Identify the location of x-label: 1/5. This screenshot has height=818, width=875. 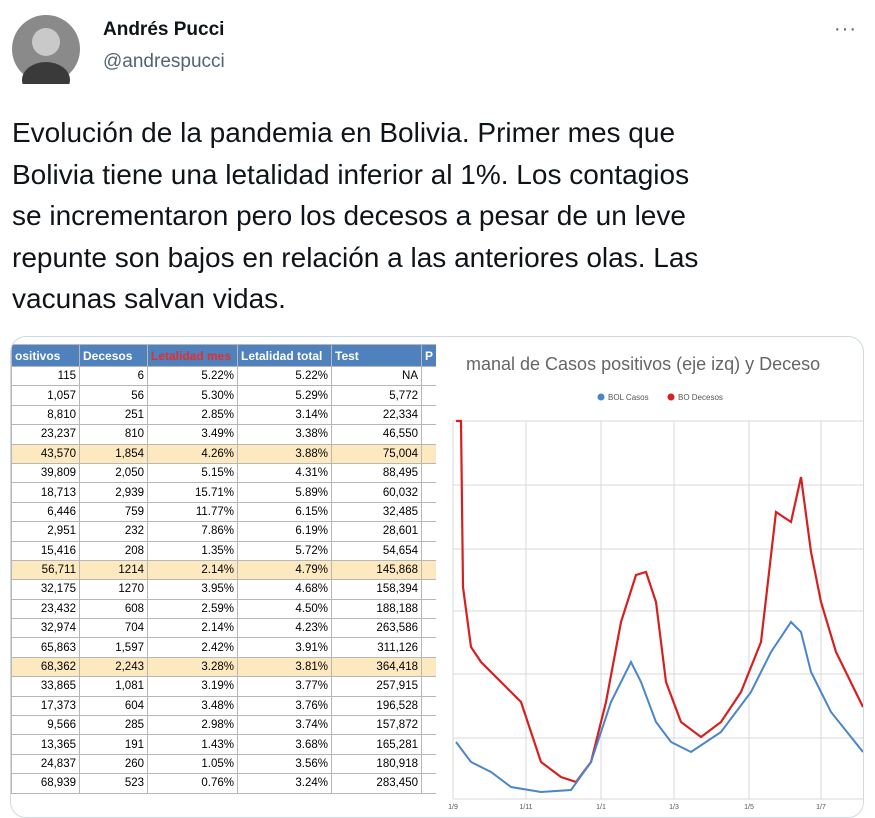
(749, 807).